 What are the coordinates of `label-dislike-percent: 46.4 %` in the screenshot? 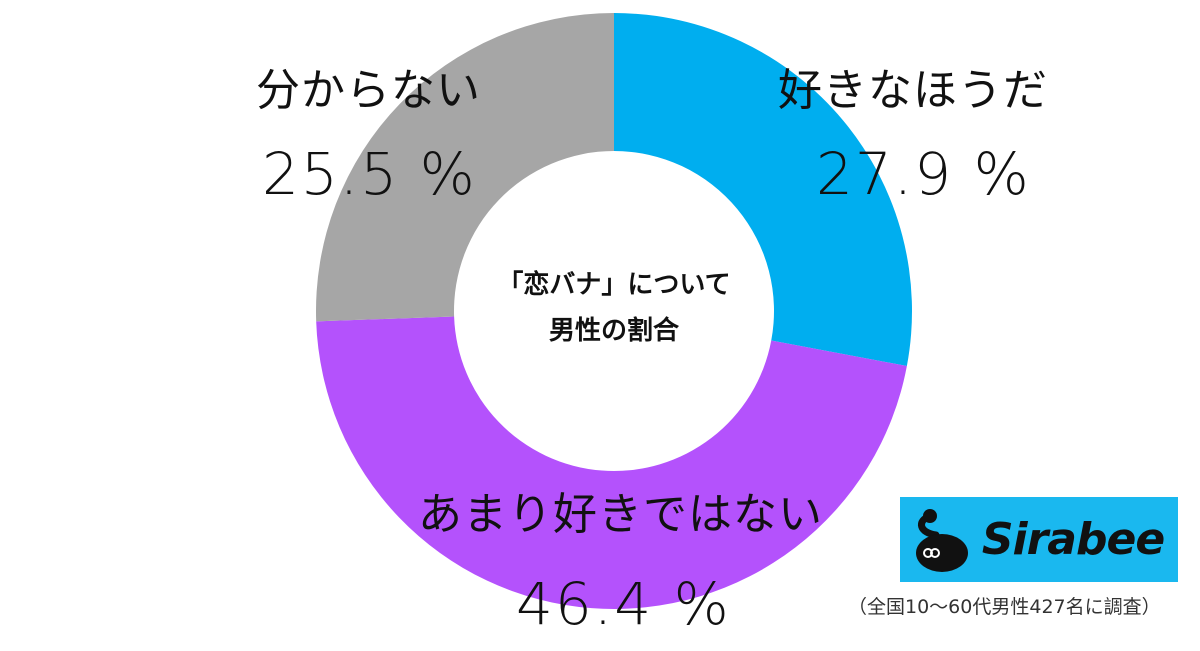 It's located at (623, 604).